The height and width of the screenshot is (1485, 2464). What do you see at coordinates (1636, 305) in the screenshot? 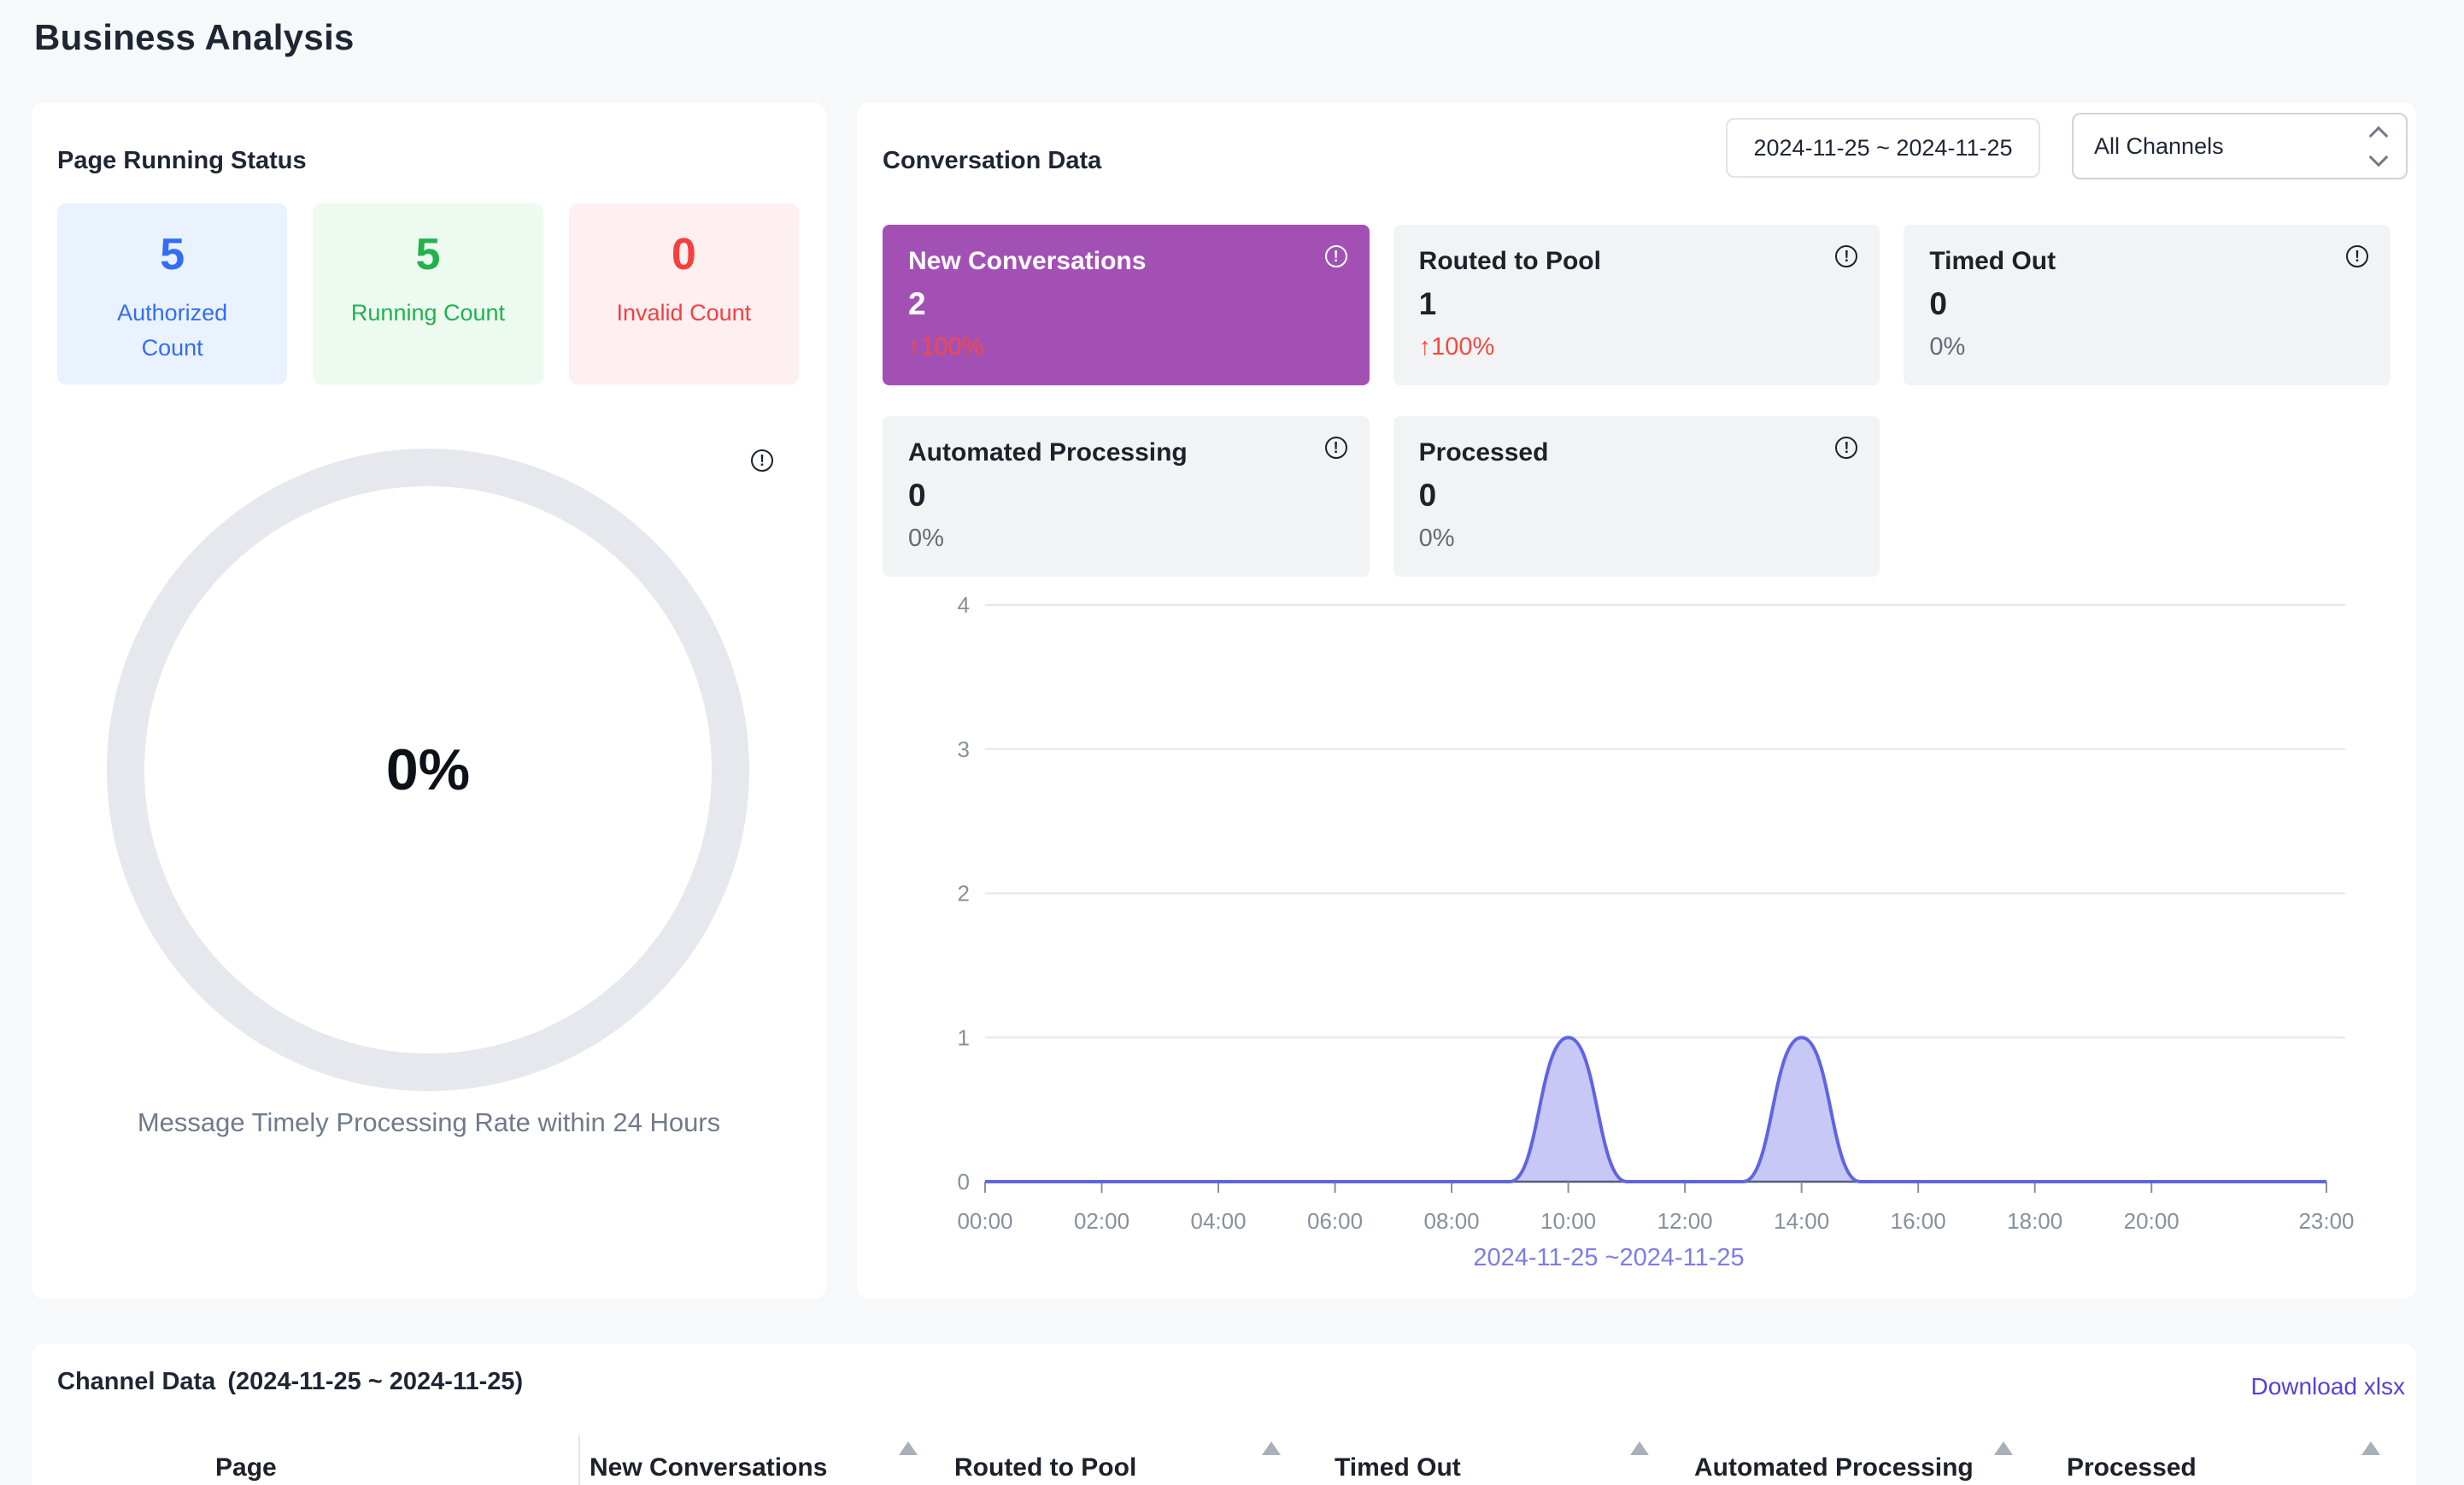
I see `routed-to-pool-card: Routed to Pool 1 ↑100%` at bounding box center [1636, 305].